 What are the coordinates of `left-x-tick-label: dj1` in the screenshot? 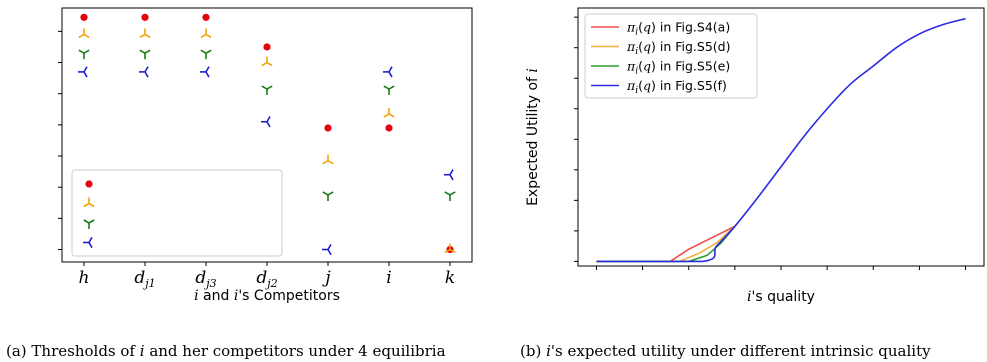 It's located at (144, 279).